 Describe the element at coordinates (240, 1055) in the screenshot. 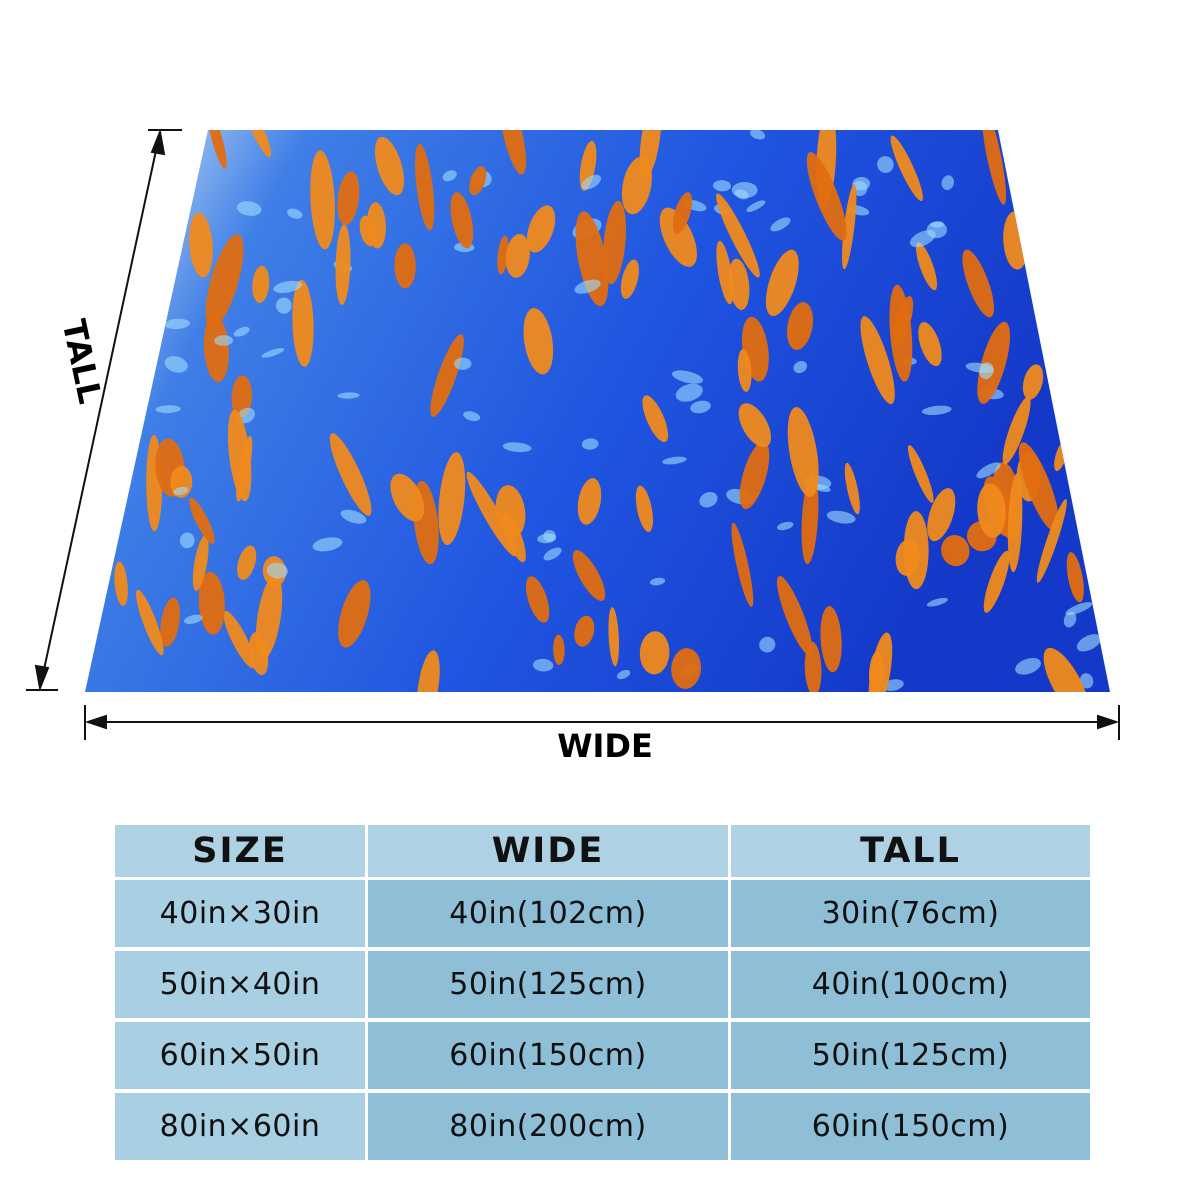

I see `table-cell: 60in×50in` at that location.